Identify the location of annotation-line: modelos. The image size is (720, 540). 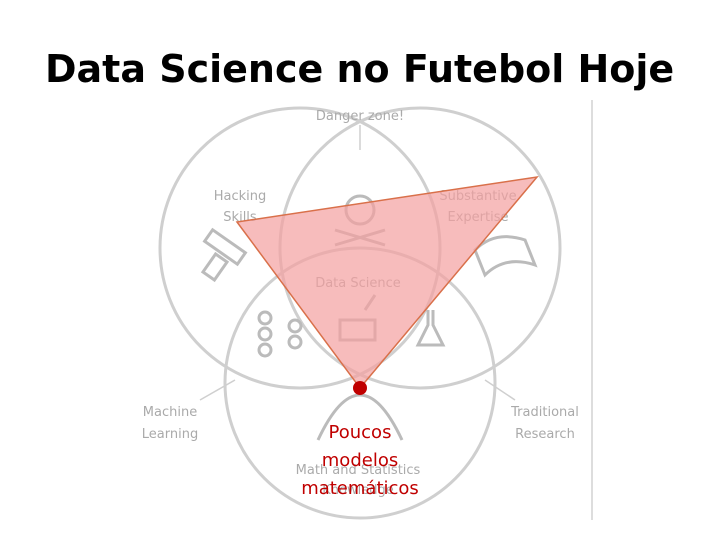
(360, 460).